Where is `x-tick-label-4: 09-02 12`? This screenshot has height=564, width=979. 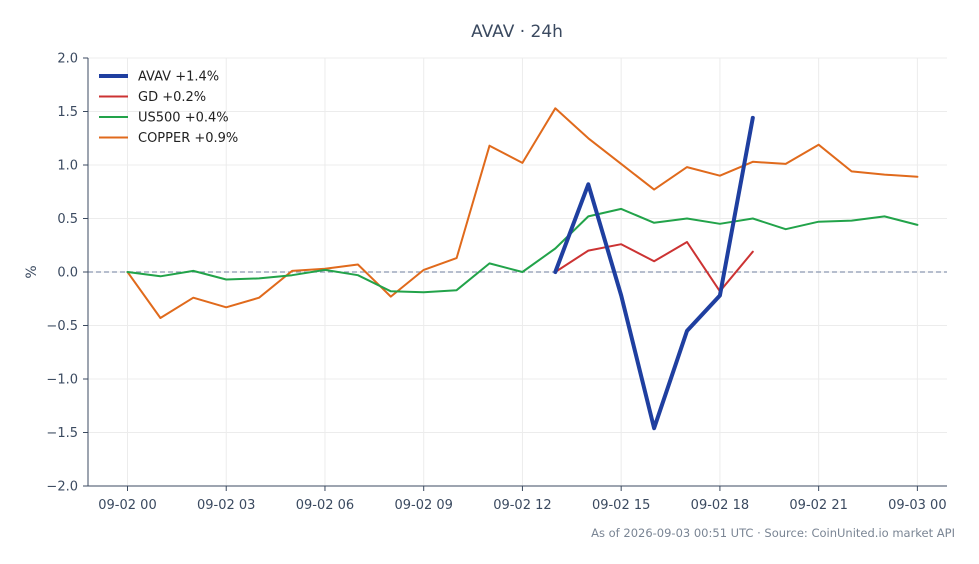
x-tick-label-4: 09-02 12 is located at coordinates (522, 505).